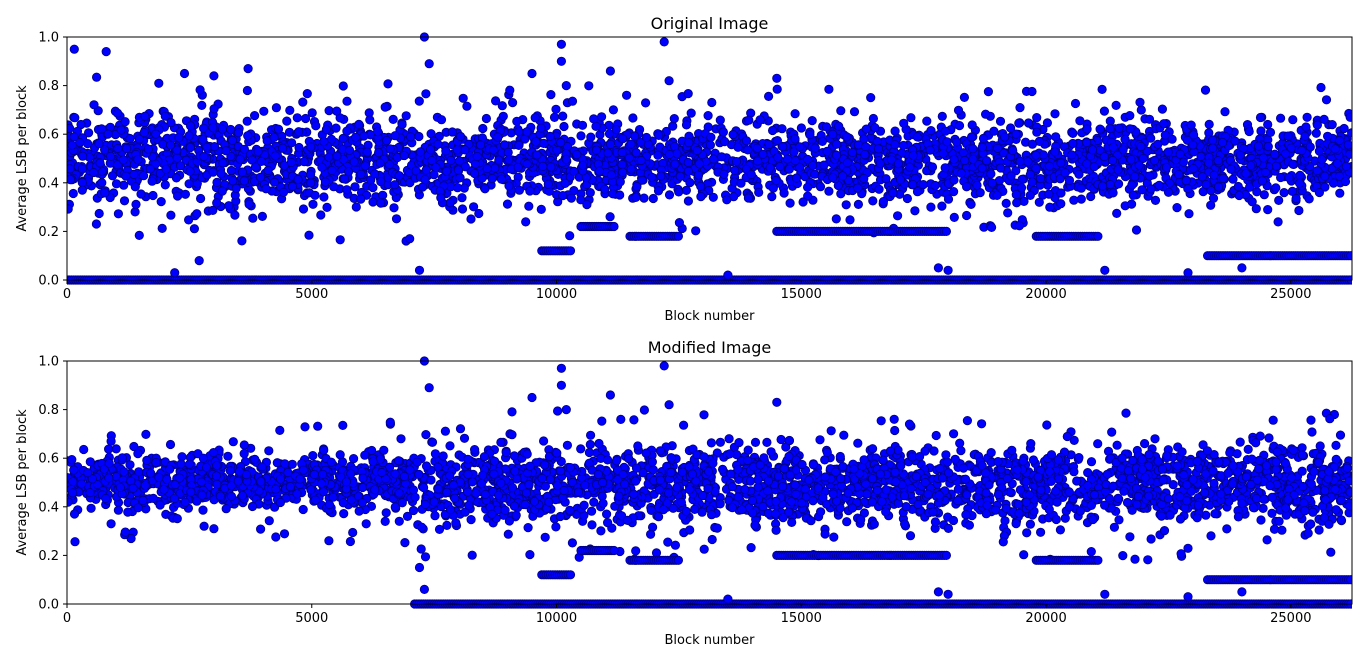 The width and height of the screenshot is (1366, 663). What do you see at coordinates (710, 23) in the screenshot?
I see `chart-title: Original Image` at bounding box center [710, 23].